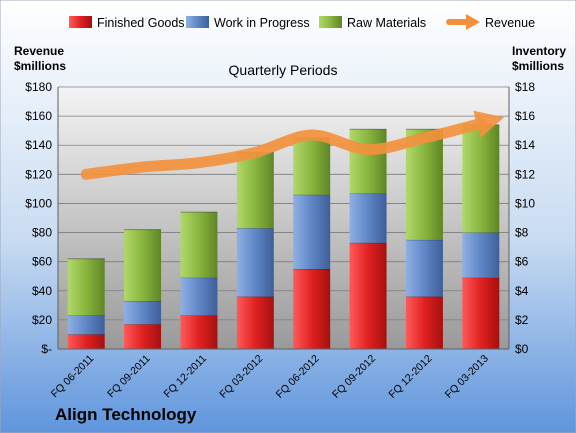 The image size is (576, 433). Describe the element at coordinates (80, 22) in the screenshot. I see `legend-swatch-finished-goods` at that location.